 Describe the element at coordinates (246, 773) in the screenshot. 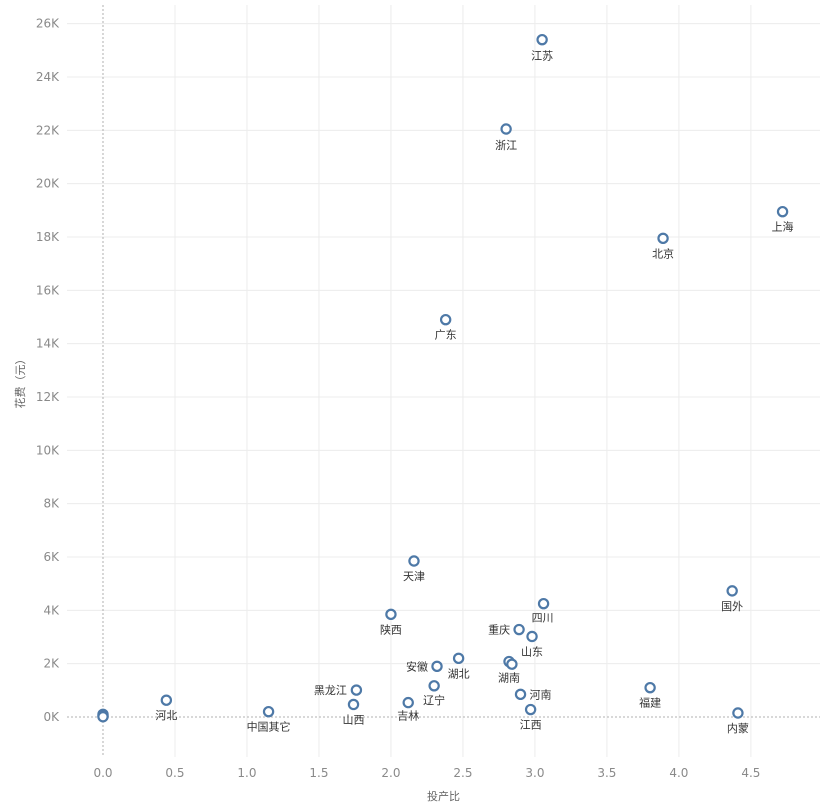

I see `x-tick-label: 1.0` at that location.